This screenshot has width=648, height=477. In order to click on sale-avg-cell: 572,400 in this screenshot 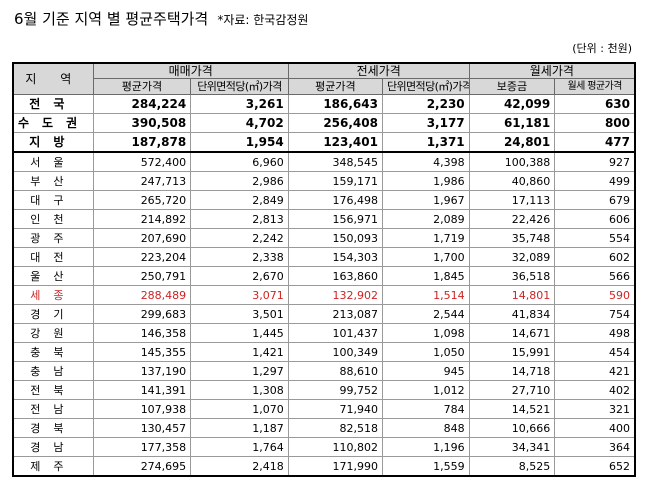, I will do `click(142, 161)`.